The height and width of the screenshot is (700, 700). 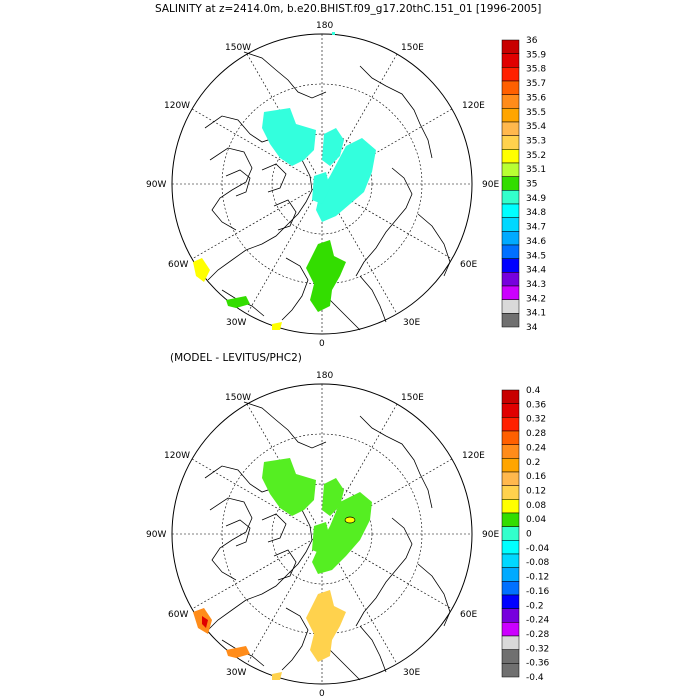 What do you see at coordinates (238, 302) in the screenshot?
I see `salinity-field-green-small` at bounding box center [238, 302].